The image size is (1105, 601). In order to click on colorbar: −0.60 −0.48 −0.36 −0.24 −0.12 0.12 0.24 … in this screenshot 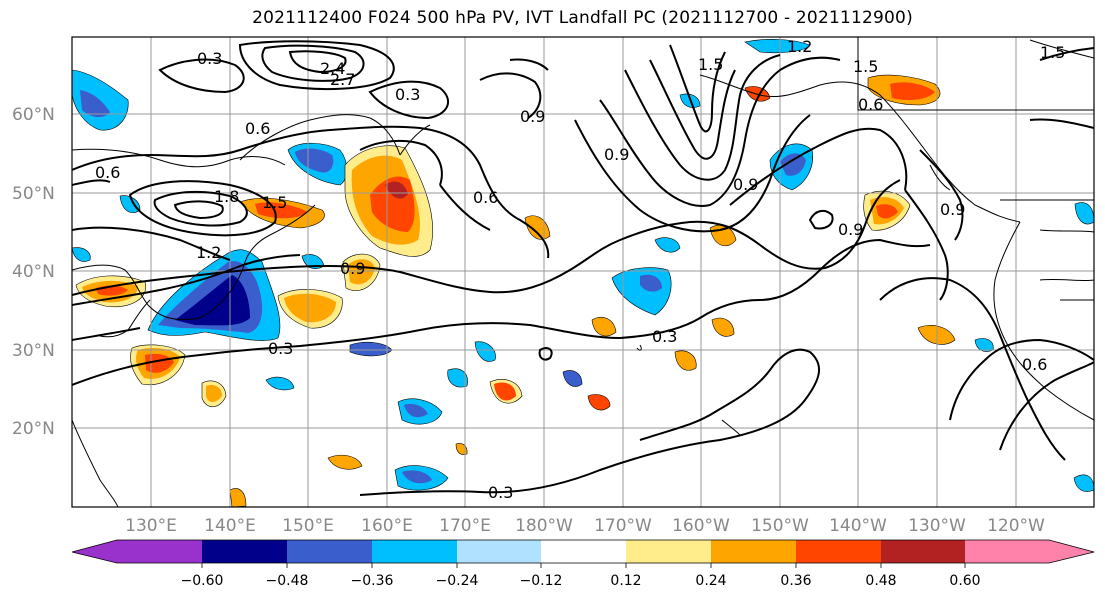, I will do `click(583, 564)`.